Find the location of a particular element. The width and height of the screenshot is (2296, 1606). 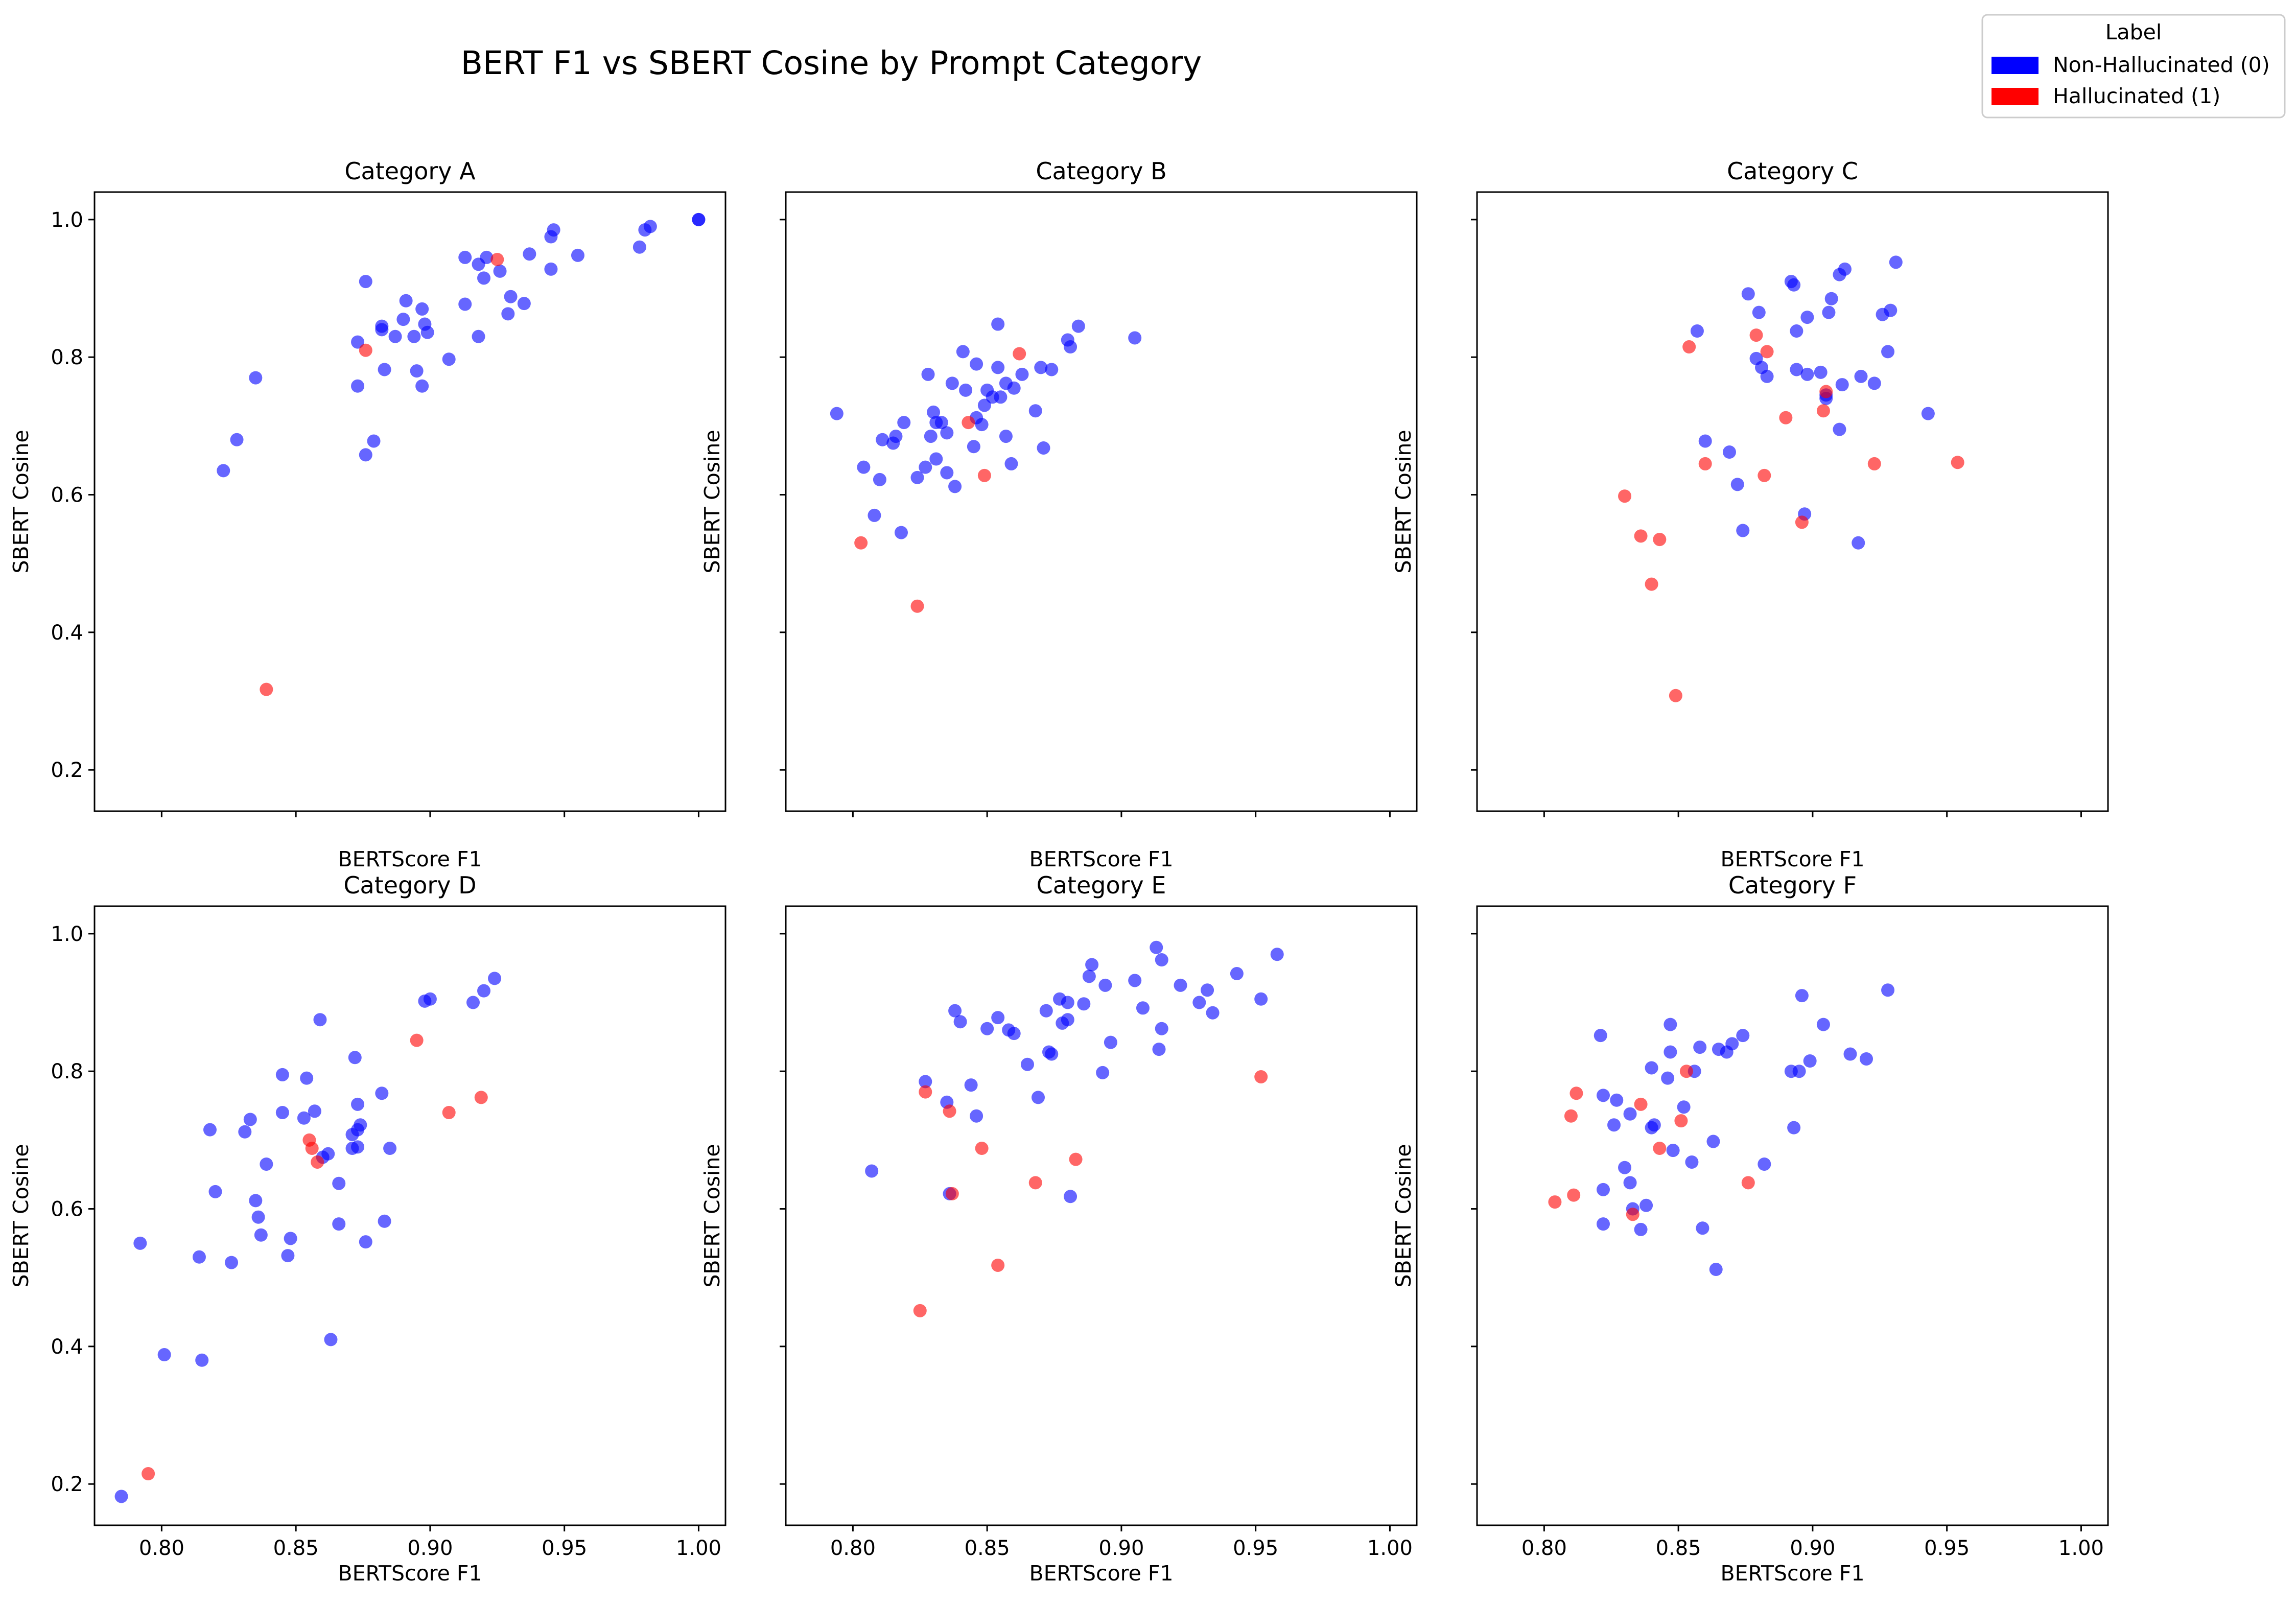

y-tick-label: 0.4 is located at coordinates (67, 1347).